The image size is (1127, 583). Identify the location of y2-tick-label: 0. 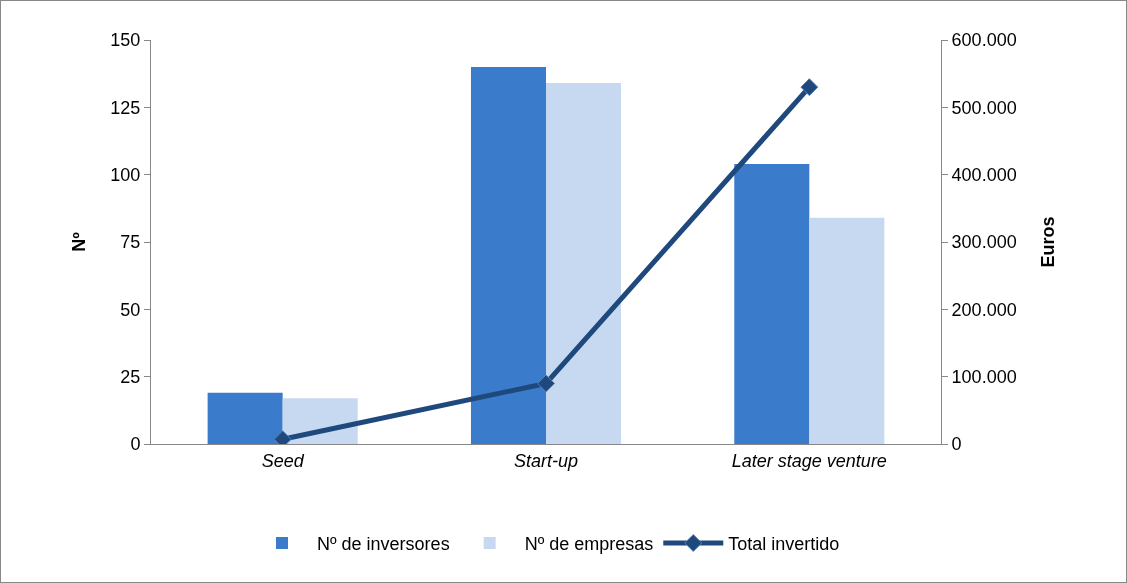
(956, 444).